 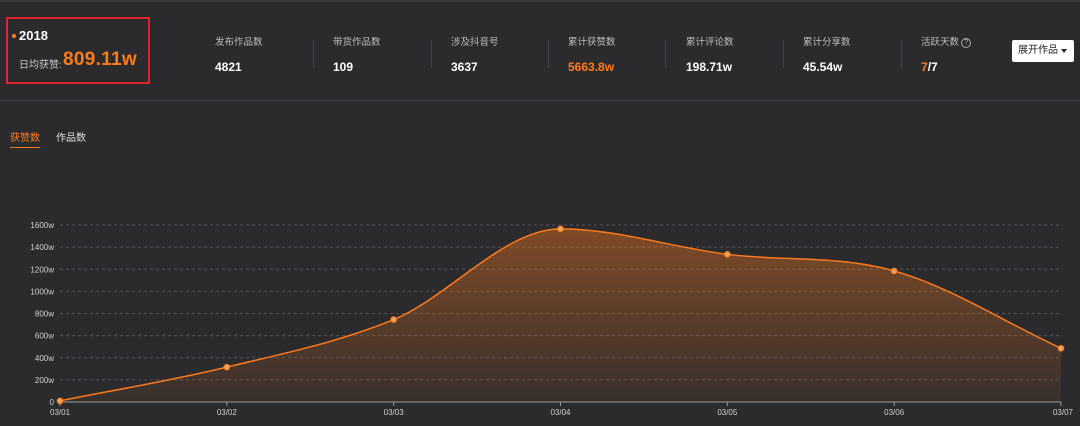 What do you see at coordinates (52, 402) in the screenshot?
I see `y-tick-label: 0` at bounding box center [52, 402].